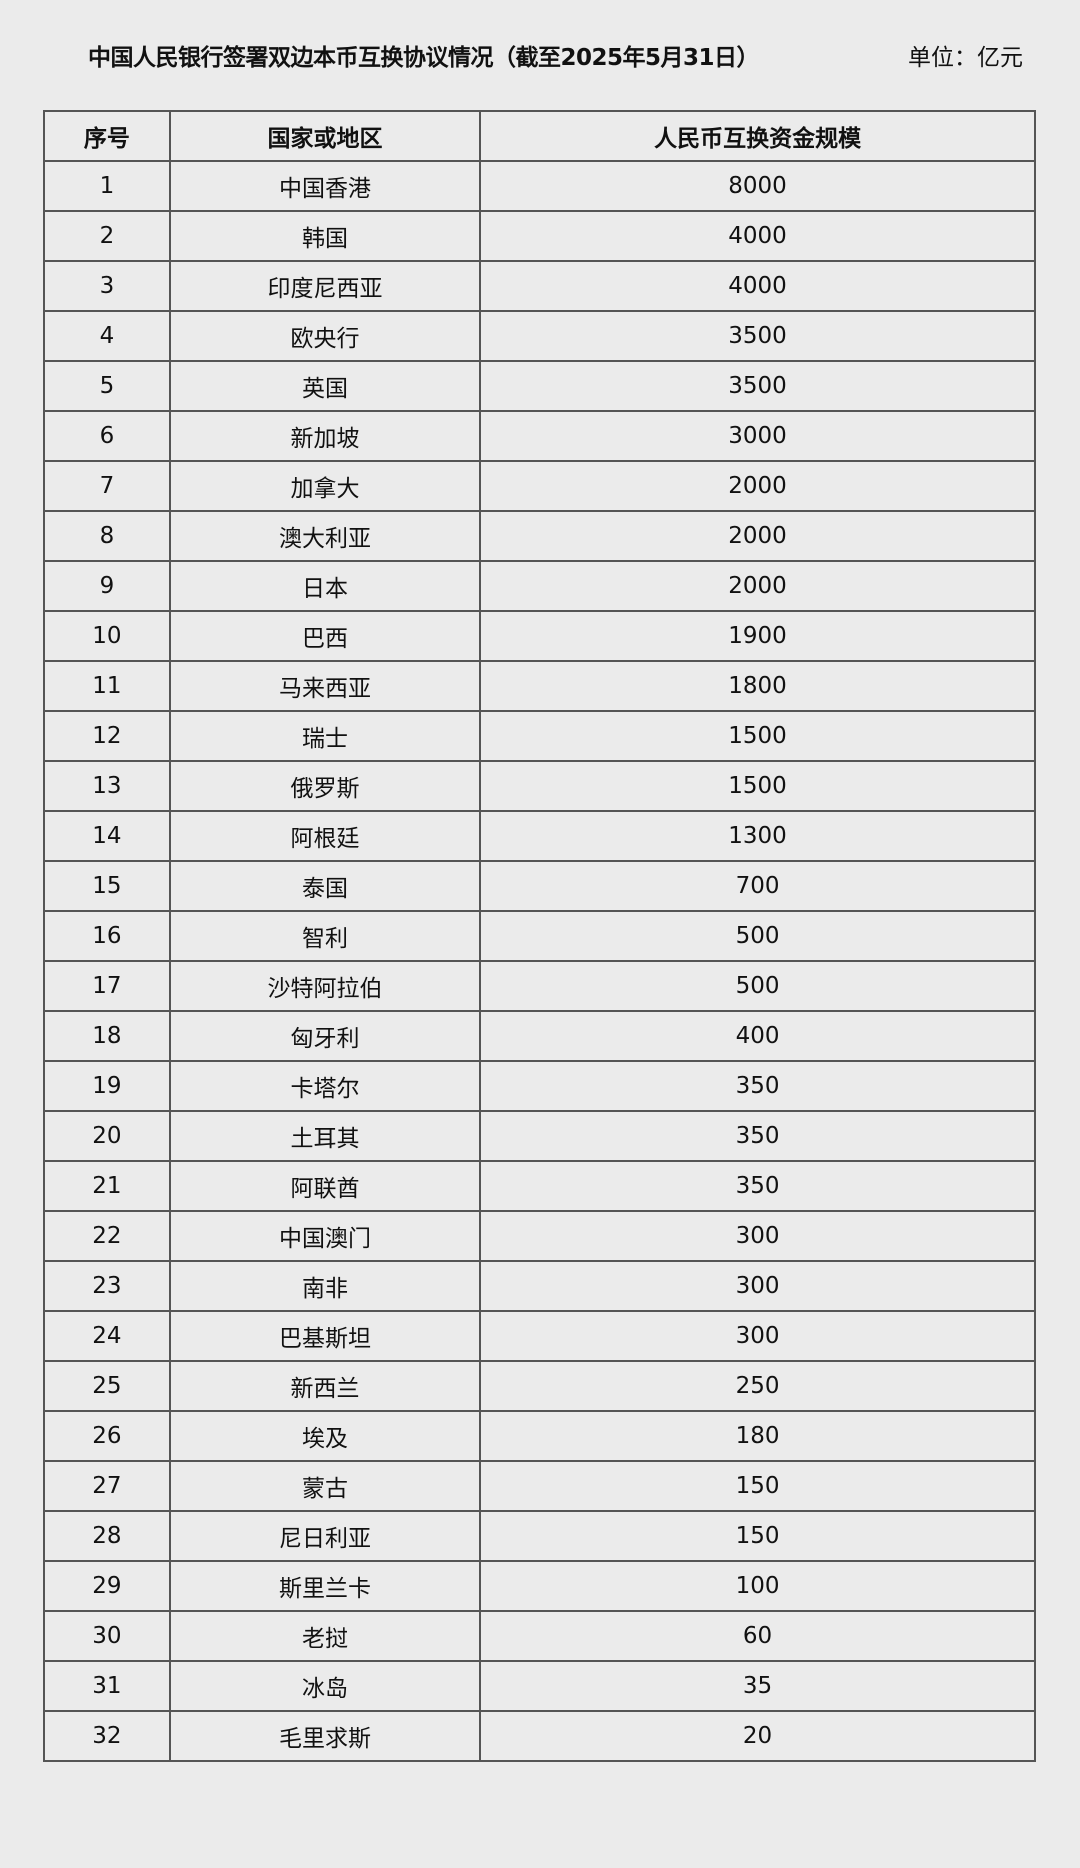  Describe the element at coordinates (107, 786) in the screenshot. I see `cell-index: 13` at that location.